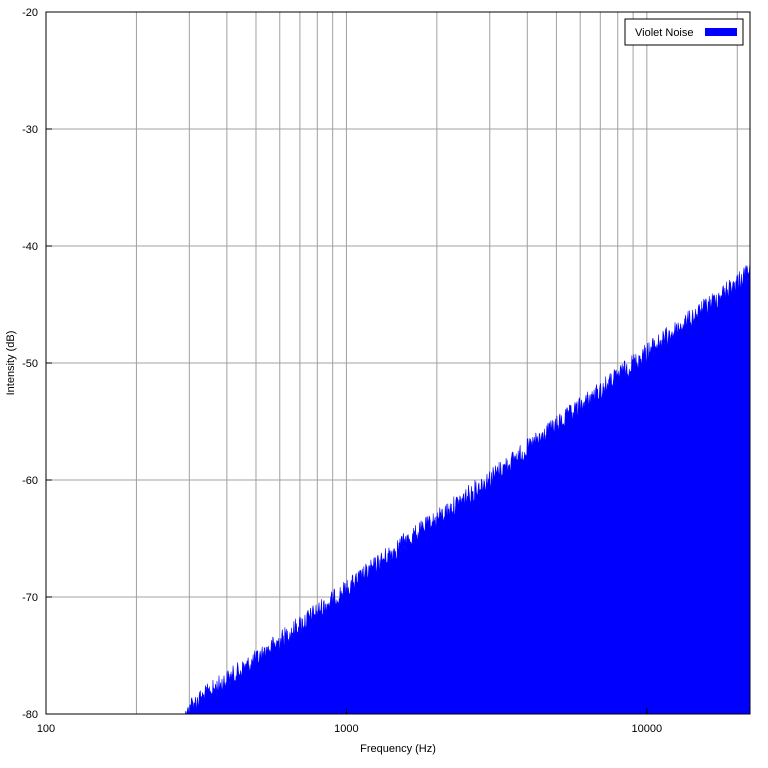  Describe the element at coordinates (30, 598) in the screenshot. I see `y-tick-label: -70` at that location.